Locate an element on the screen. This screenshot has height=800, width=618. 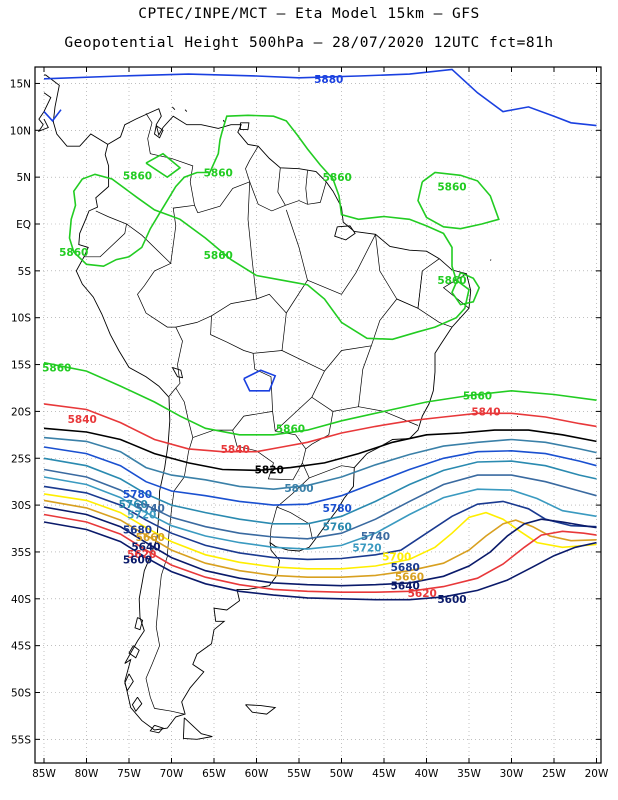
lon-tick-label: 20W is located at coordinates (597, 774).